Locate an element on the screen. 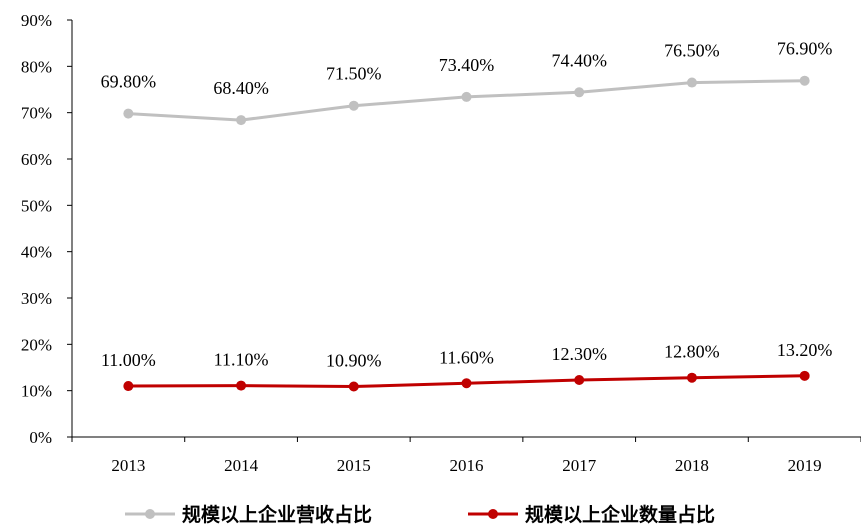  y-tick-label: 60% is located at coordinates (36, 159).